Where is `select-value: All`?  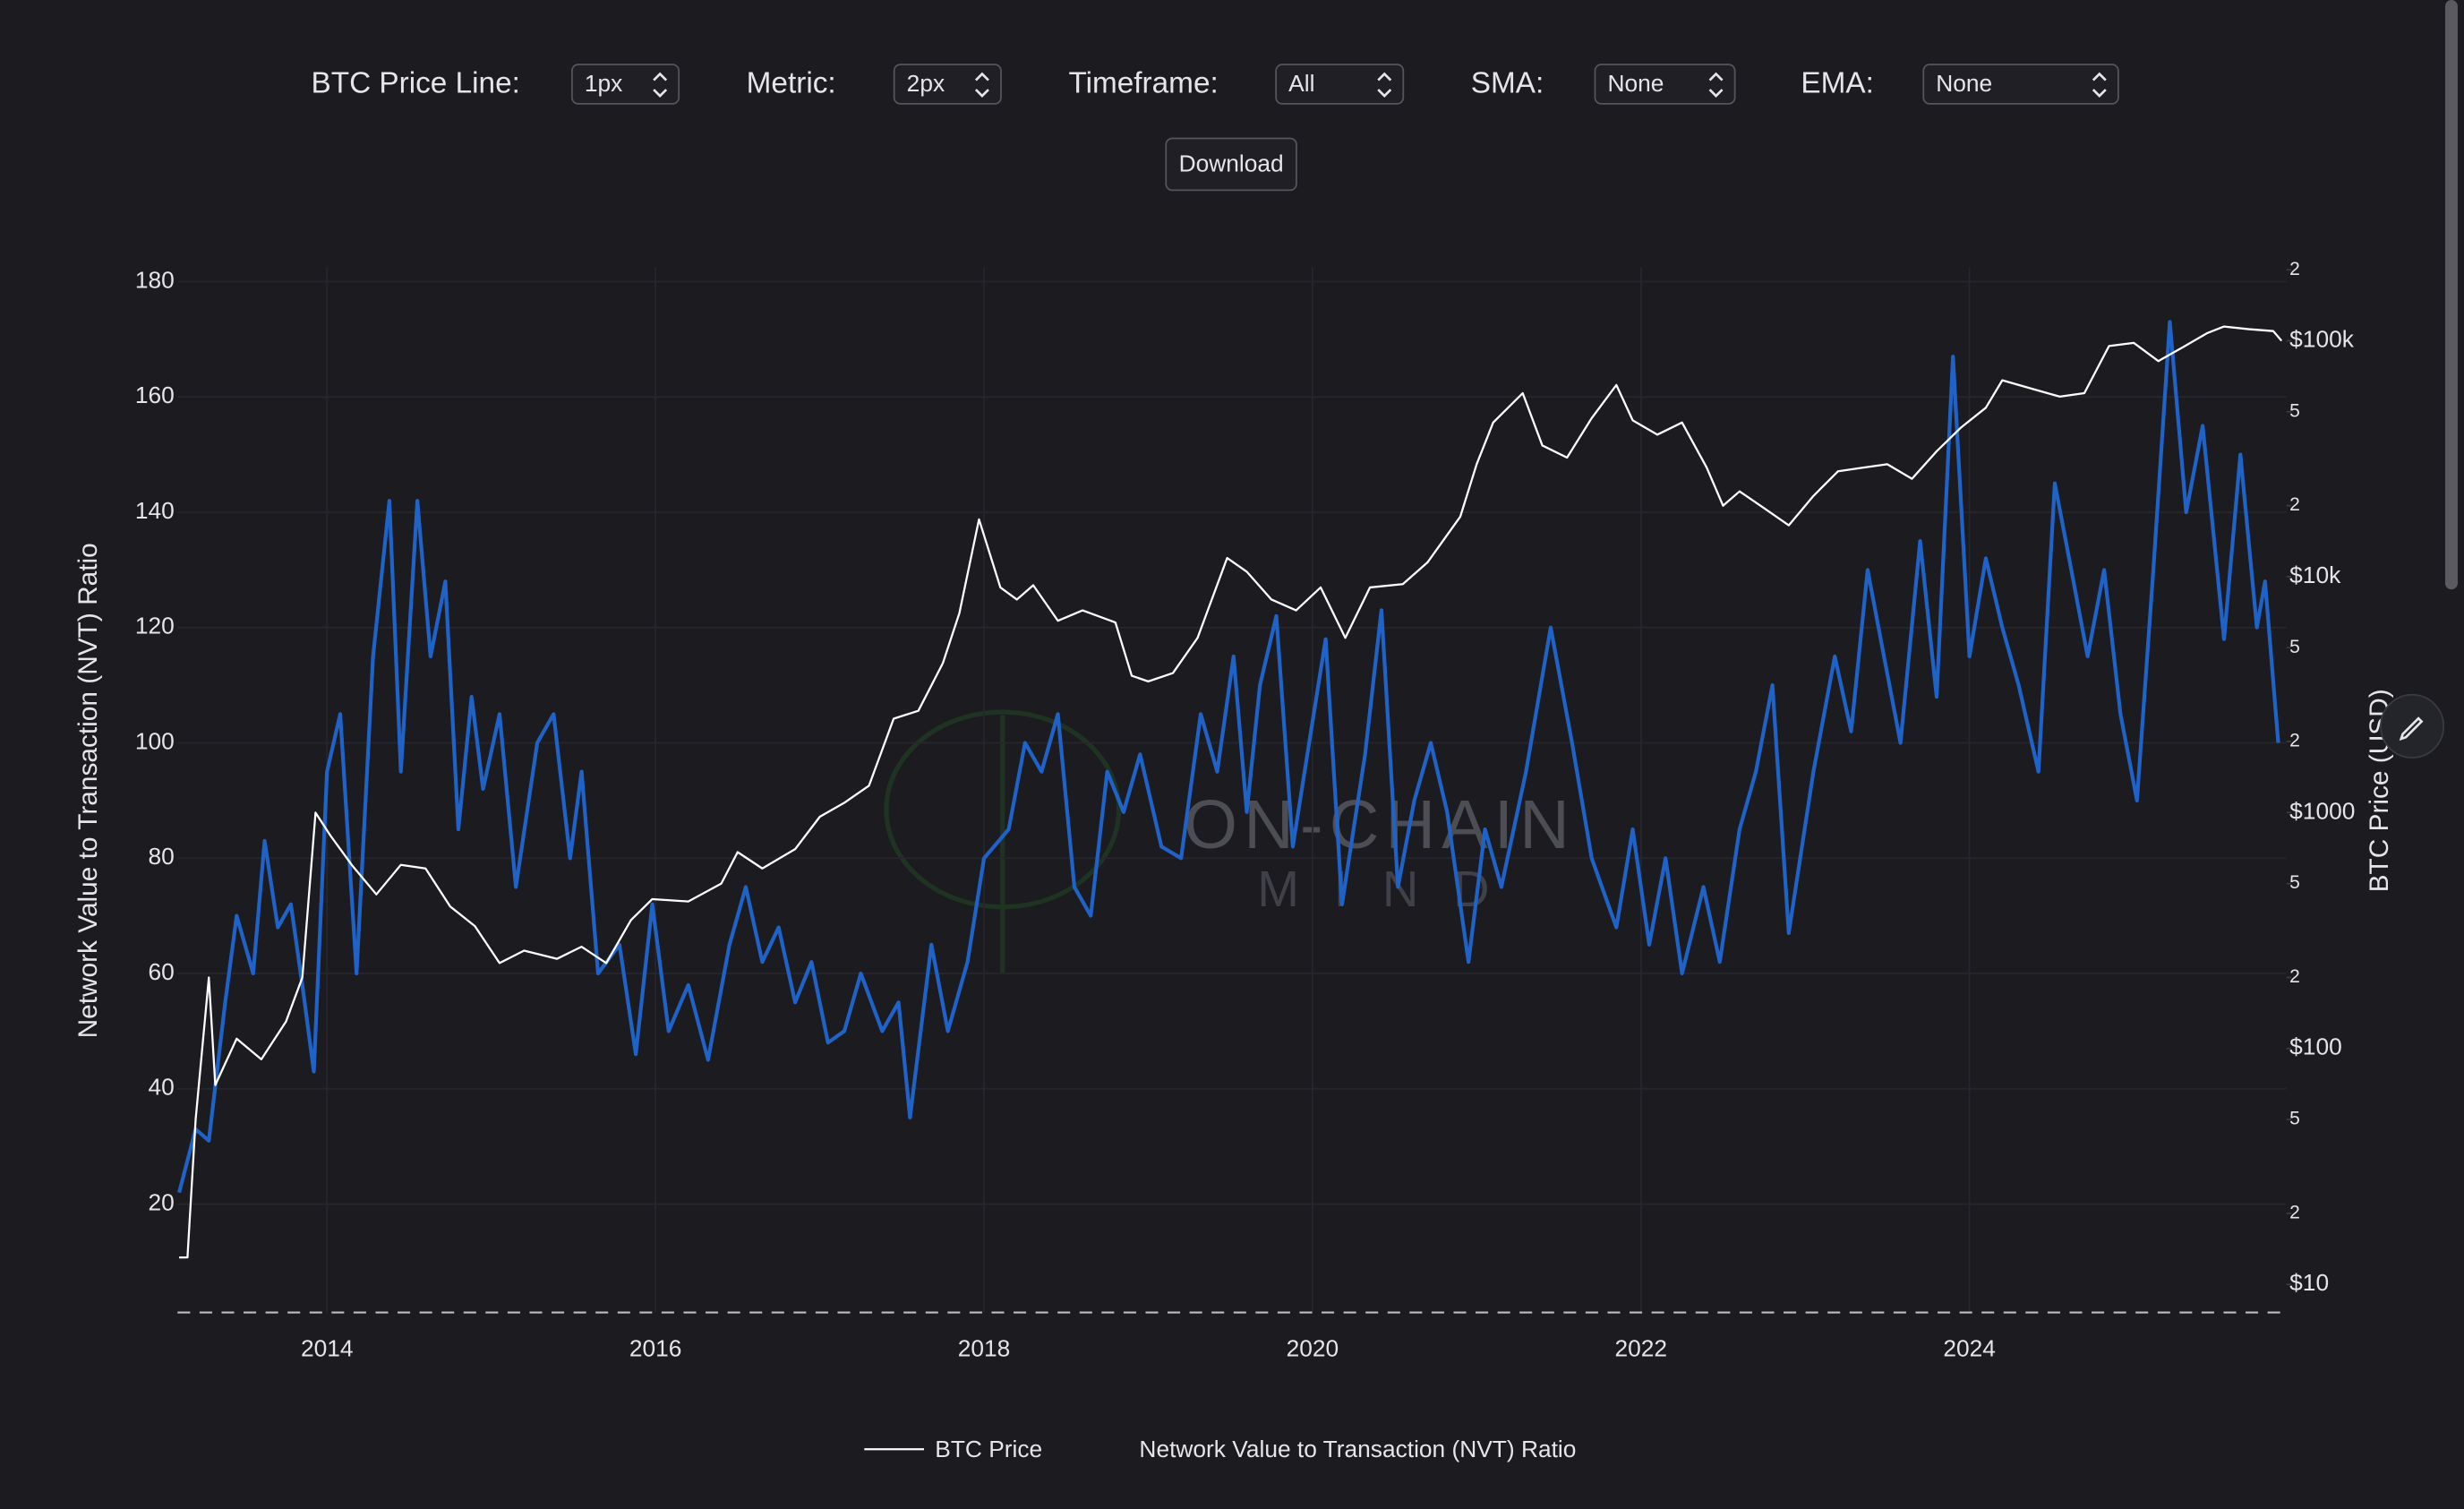
select-value: All is located at coordinates (1301, 83).